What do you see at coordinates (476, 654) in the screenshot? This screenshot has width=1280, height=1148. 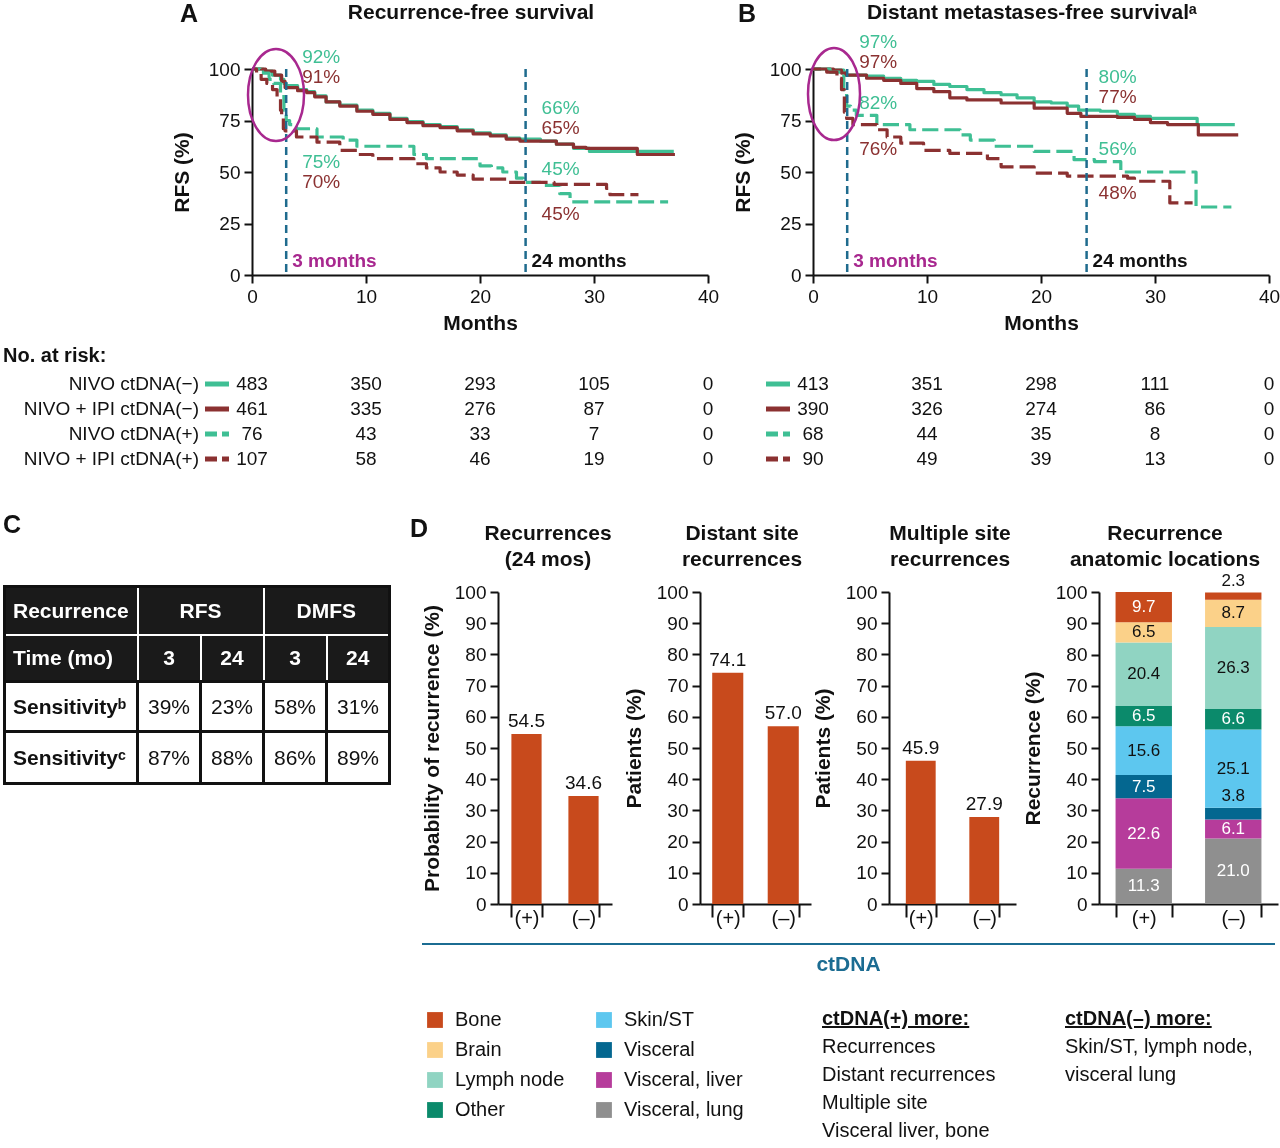 I see `y-tick-label: 80` at bounding box center [476, 654].